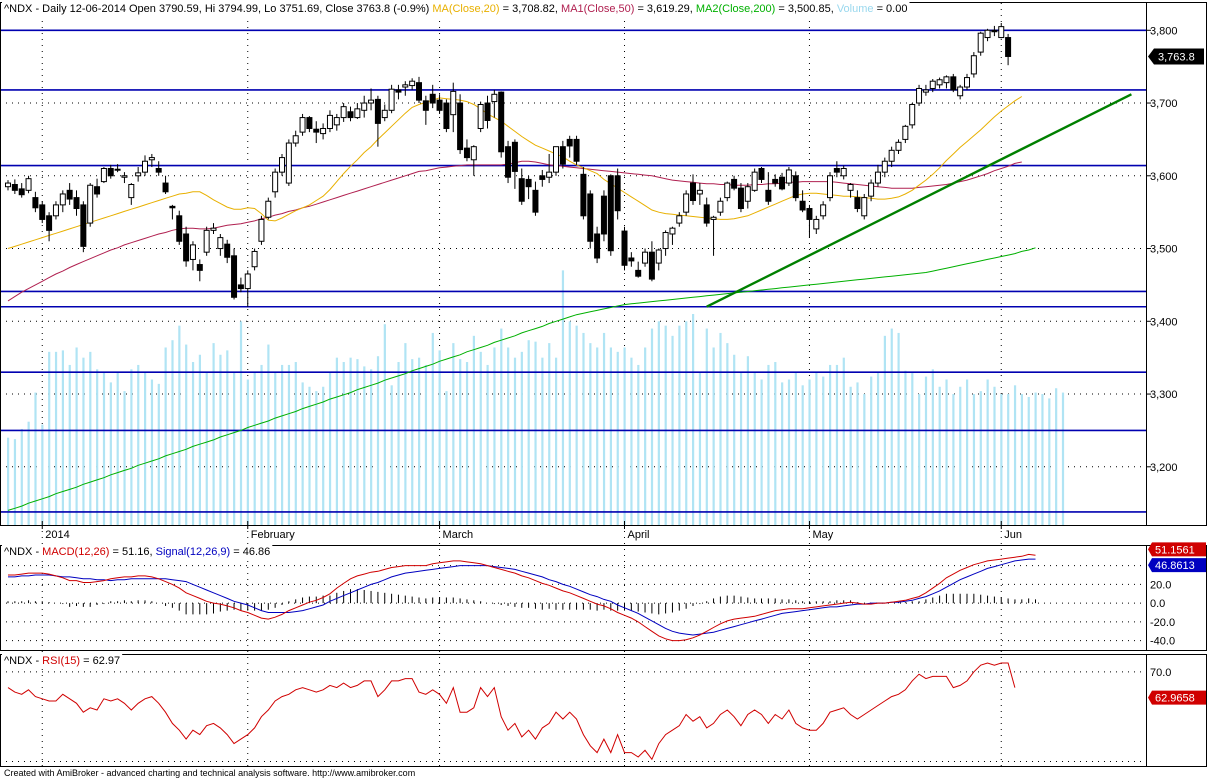 The image size is (1207, 784). I want to click on title-part: Volume, so click(855, 9).